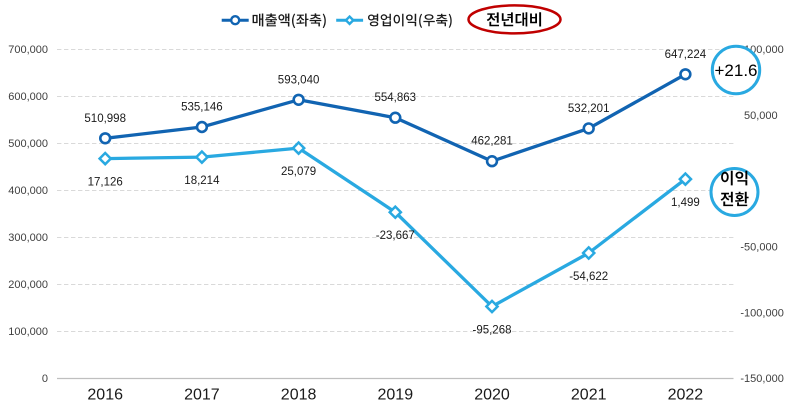 The width and height of the screenshot is (788, 410). What do you see at coordinates (589, 109) in the screenshot?
I see `svg-text: 532,201` at bounding box center [589, 109].